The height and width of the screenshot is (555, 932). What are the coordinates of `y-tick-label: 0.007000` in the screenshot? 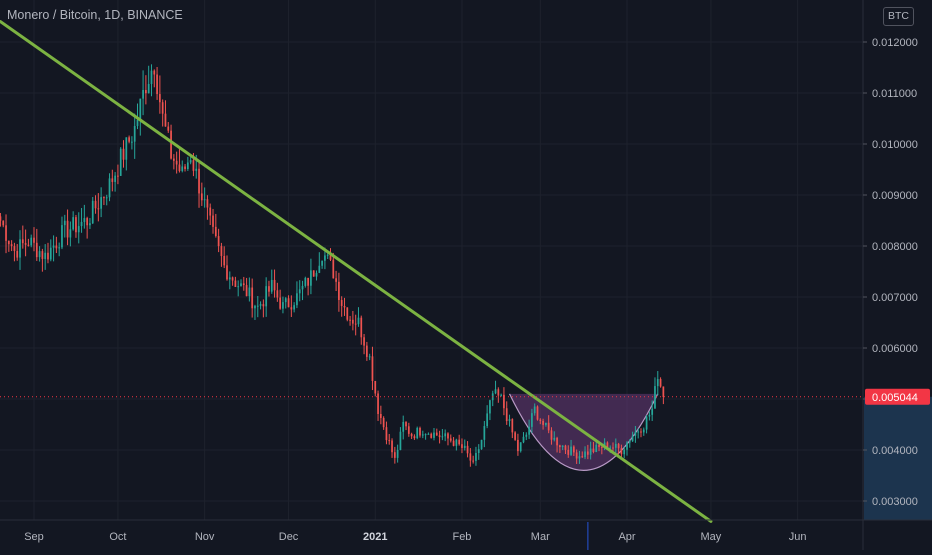 It's located at (895, 298).